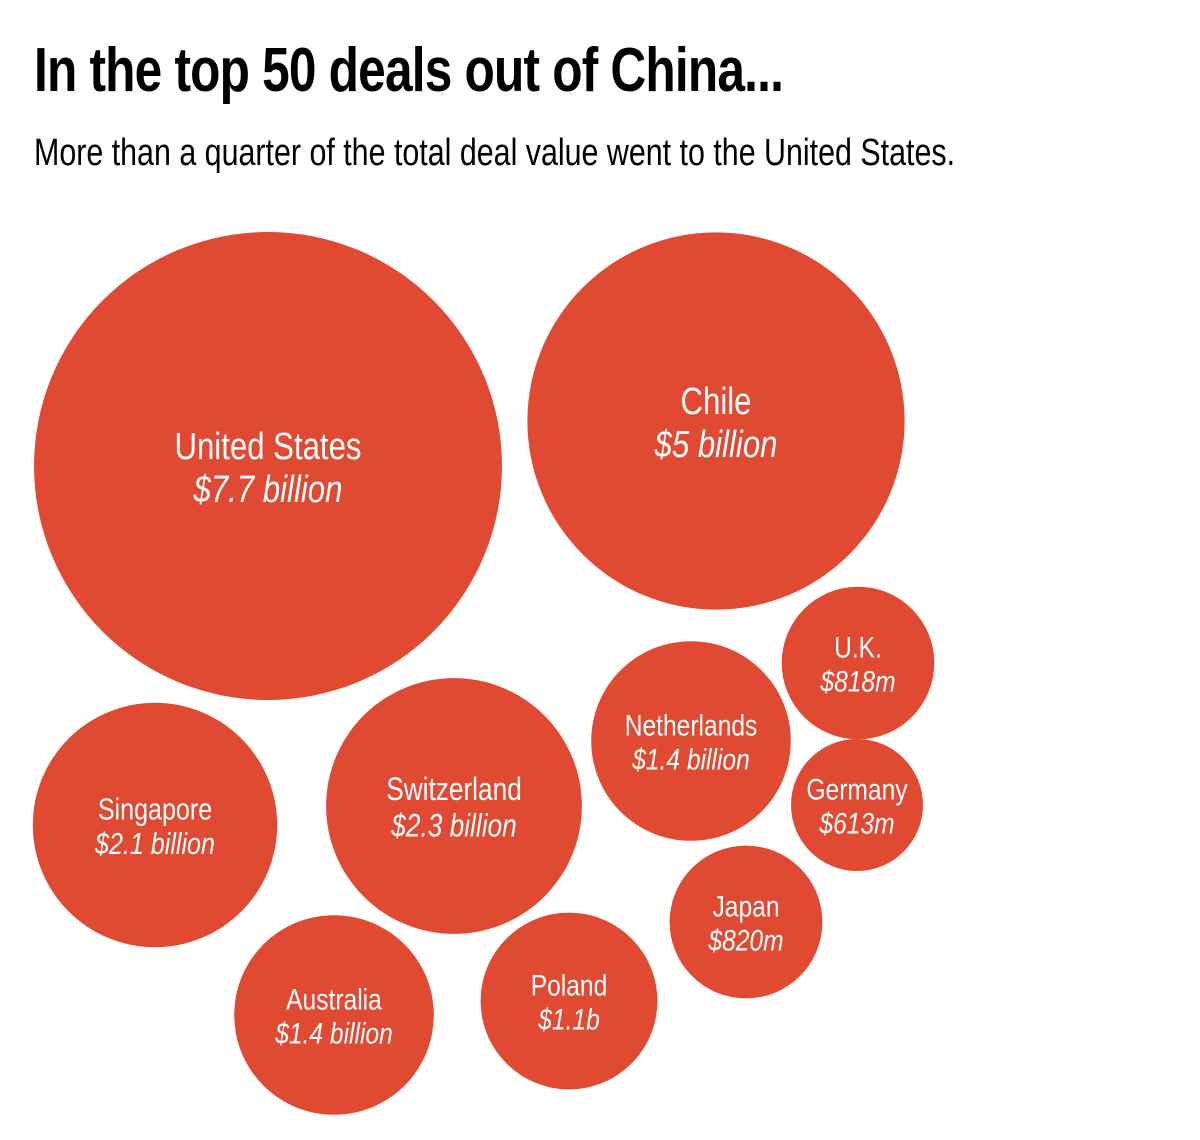 The height and width of the screenshot is (1140, 1200). Describe the element at coordinates (691, 725) in the screenshot. I see `bubble-label-netherlands: Netherlands` at that location.